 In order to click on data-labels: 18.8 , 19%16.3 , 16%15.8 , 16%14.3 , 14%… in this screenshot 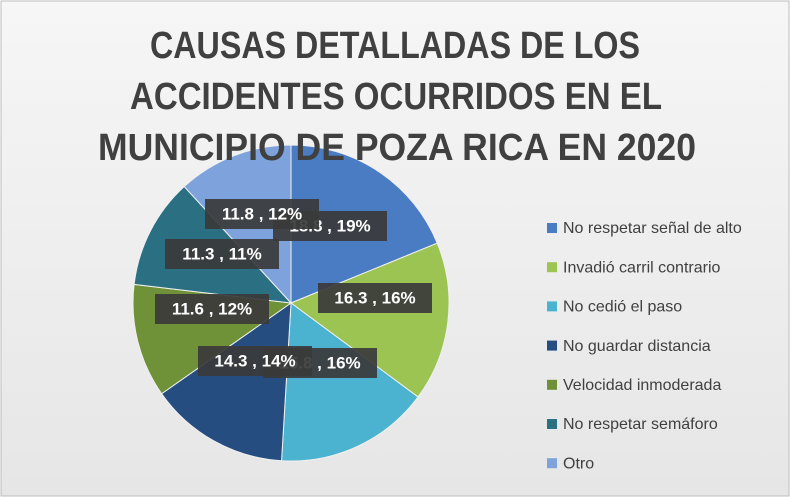, I will do `click(293, 288)`.